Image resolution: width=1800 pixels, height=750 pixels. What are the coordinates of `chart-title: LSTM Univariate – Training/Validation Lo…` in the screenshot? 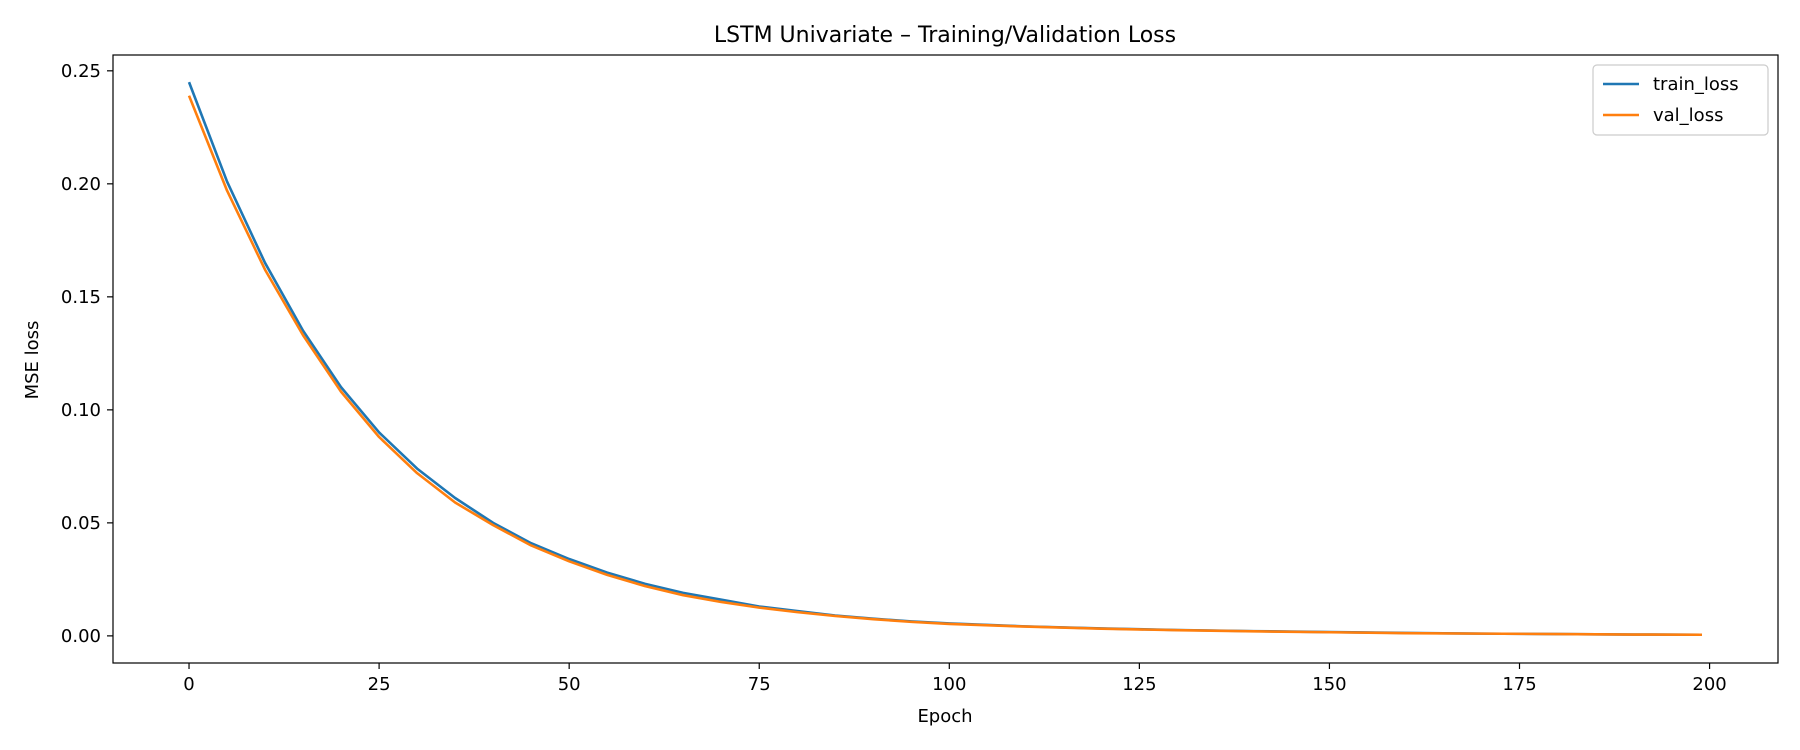 It's located at (945, 35).